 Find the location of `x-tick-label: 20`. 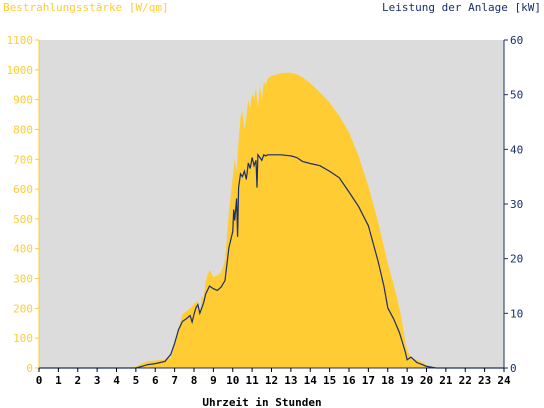

x-tick-label: 20 is located at coordinates (426, 380).